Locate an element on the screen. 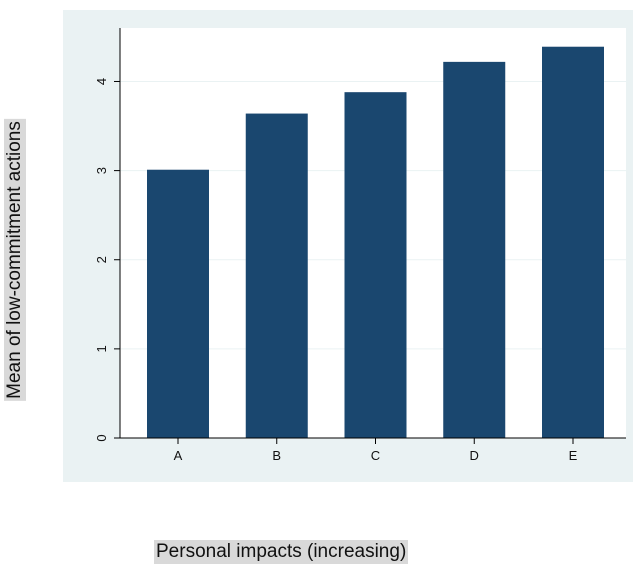 This screenshot has width=633, height=569. bar-a is located at coordinates (178, 303).